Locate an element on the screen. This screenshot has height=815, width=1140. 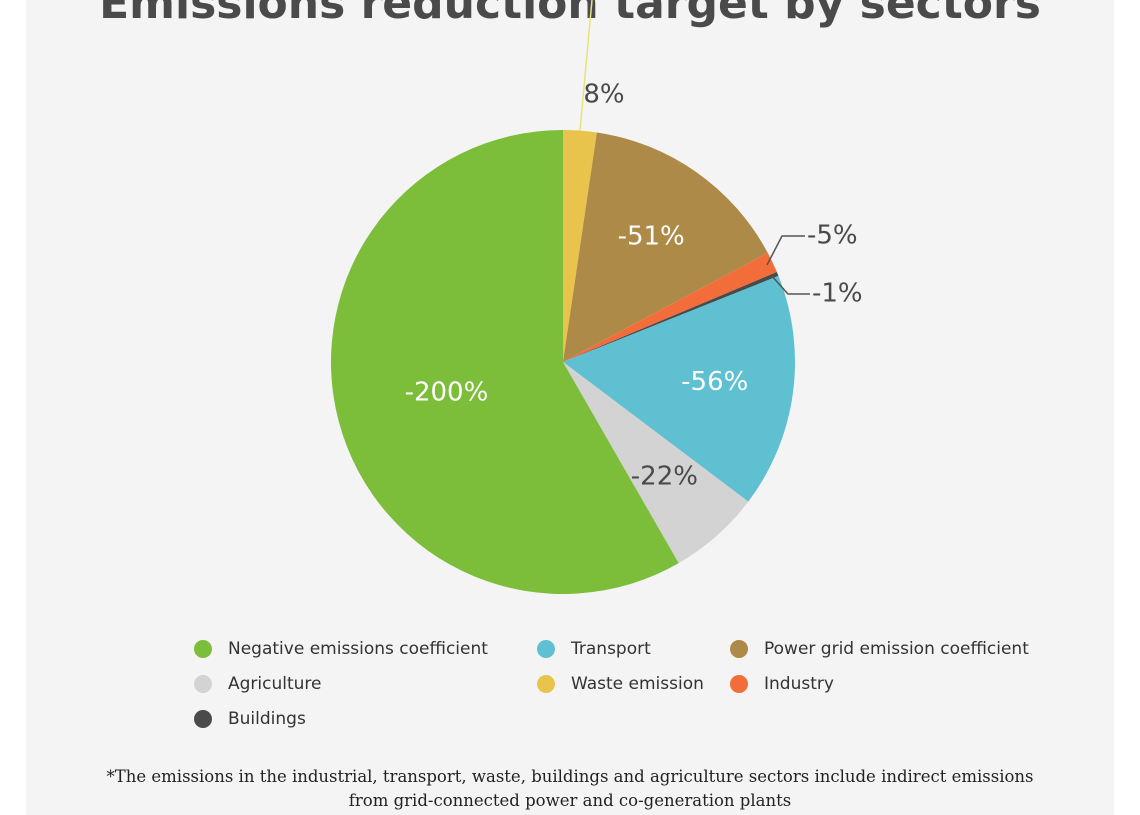
data-label-negative-emissions-coefficient: -200% is located at coordinates (447, 393).